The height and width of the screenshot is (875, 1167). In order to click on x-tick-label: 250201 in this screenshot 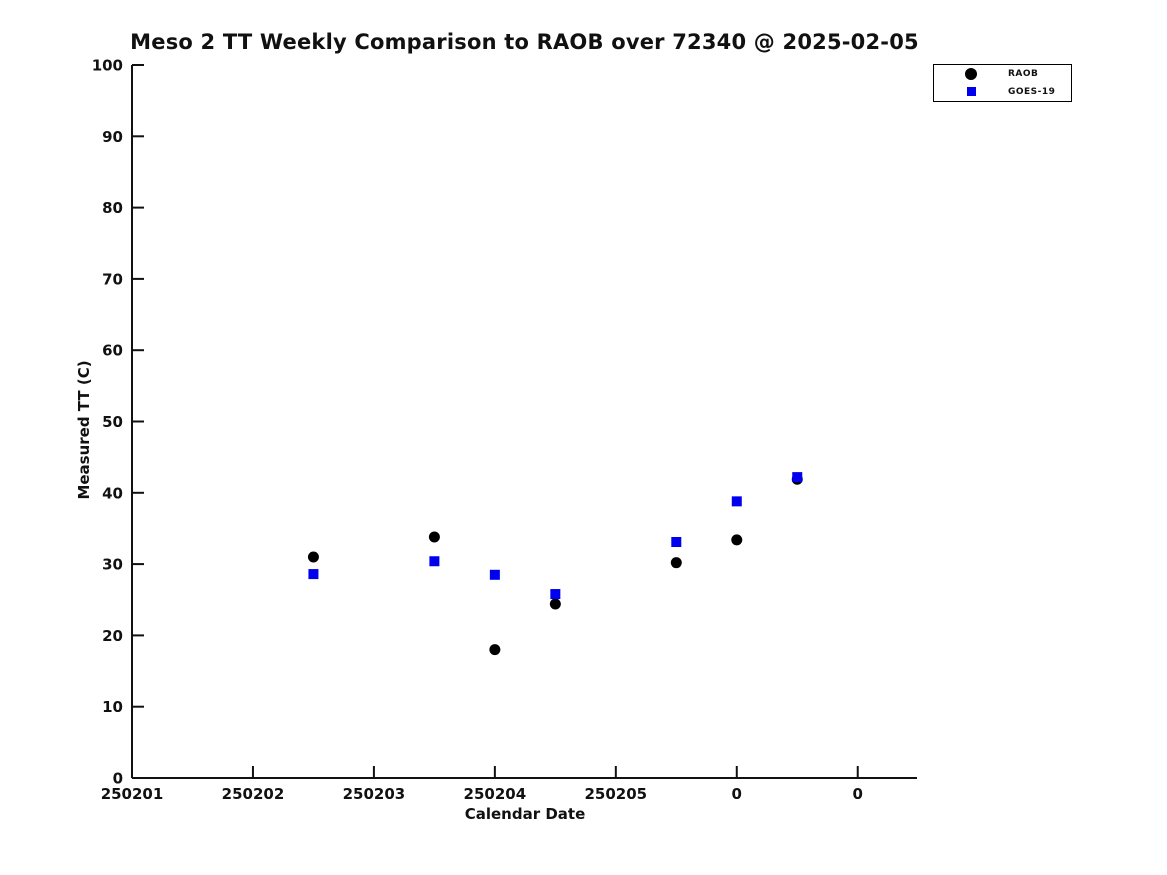, I will do `click(132, 794)`.